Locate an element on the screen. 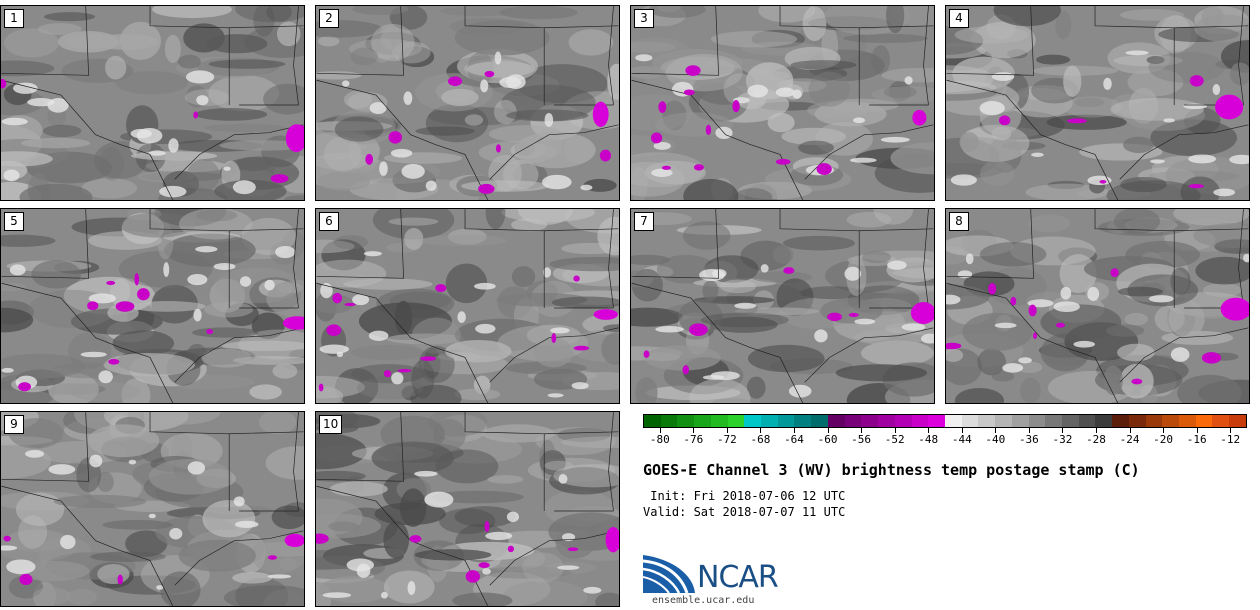  ensemble-member-panel-6: 6 is located at coordinates (467, 306).